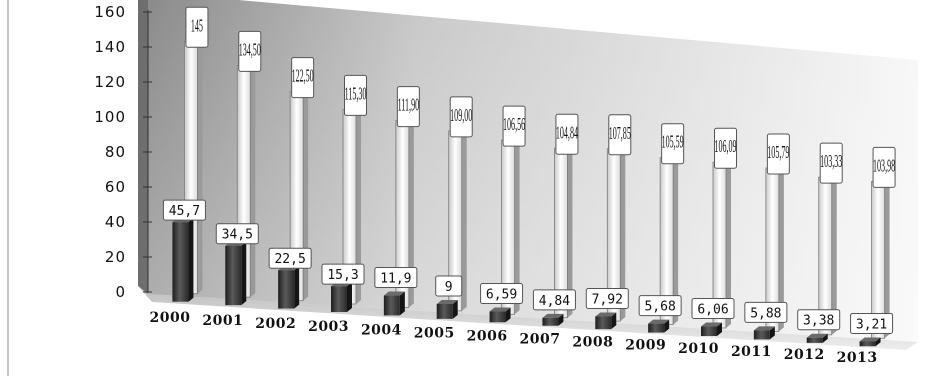  What do you see at coordinates (514, 124) in the screenshot?
I see `data-label-series1: 106,56` at bounding box center [514, 124].